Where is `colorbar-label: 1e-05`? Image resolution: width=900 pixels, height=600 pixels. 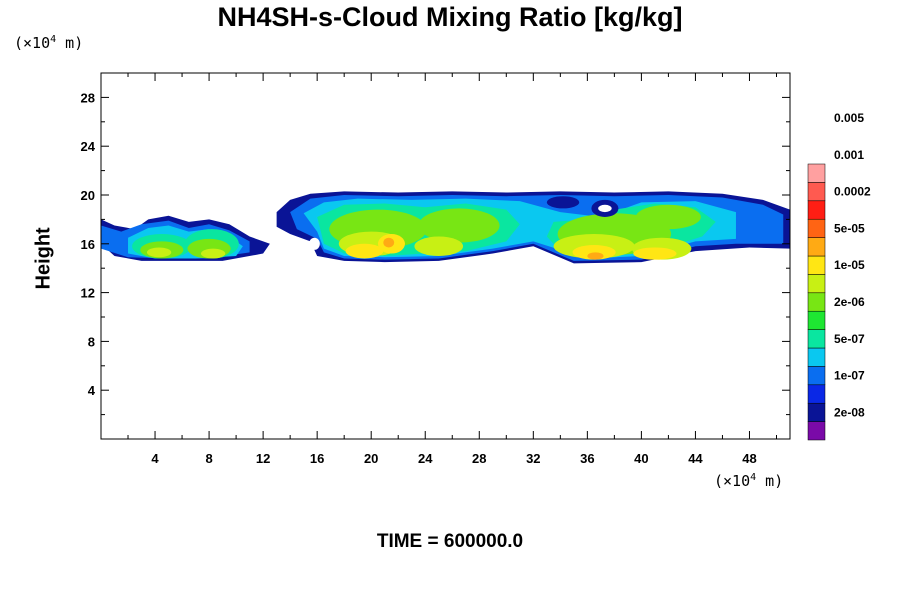 colorbar-label: 1e-05 is located at coordinates (849, 265).